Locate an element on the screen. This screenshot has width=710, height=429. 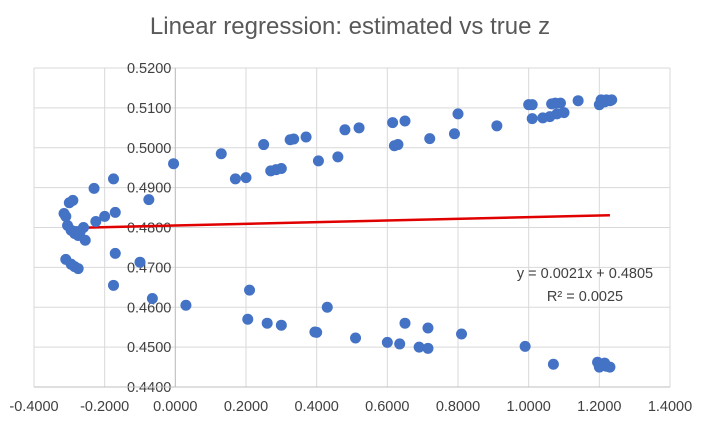
x-tick-label: 1.4000 is located at coordinates (670, 407).